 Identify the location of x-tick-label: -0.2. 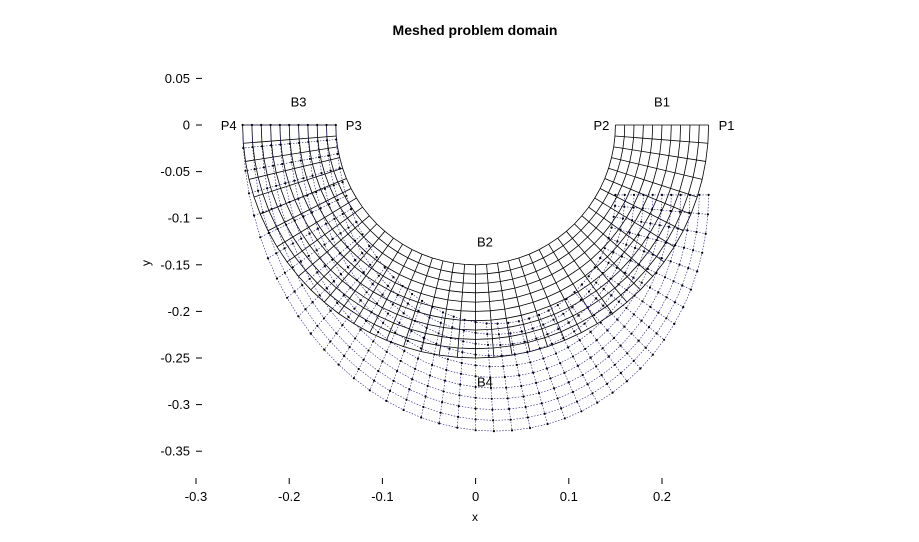
(289, 496).